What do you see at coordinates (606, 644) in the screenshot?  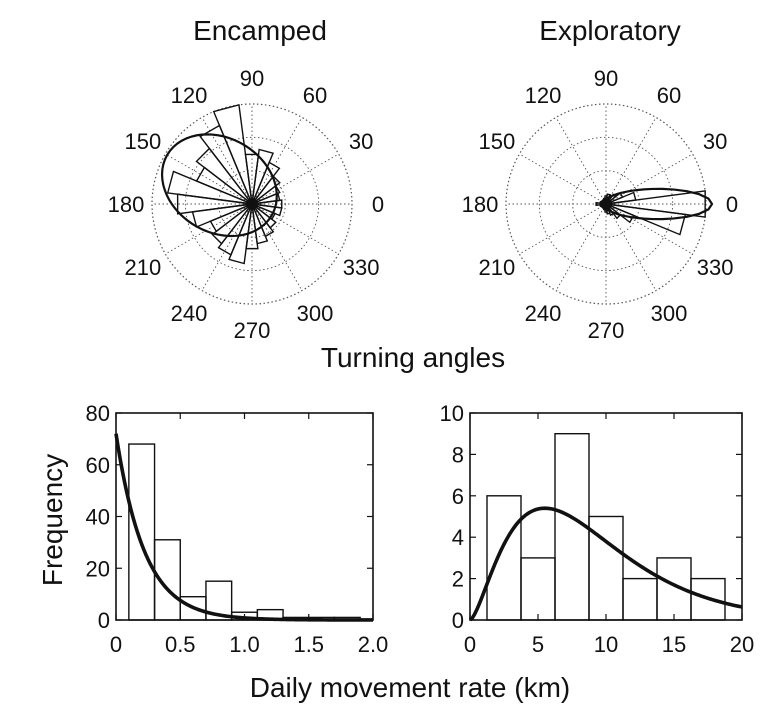 I see `x-tick-label: 10` at bounding box center [606, 644].